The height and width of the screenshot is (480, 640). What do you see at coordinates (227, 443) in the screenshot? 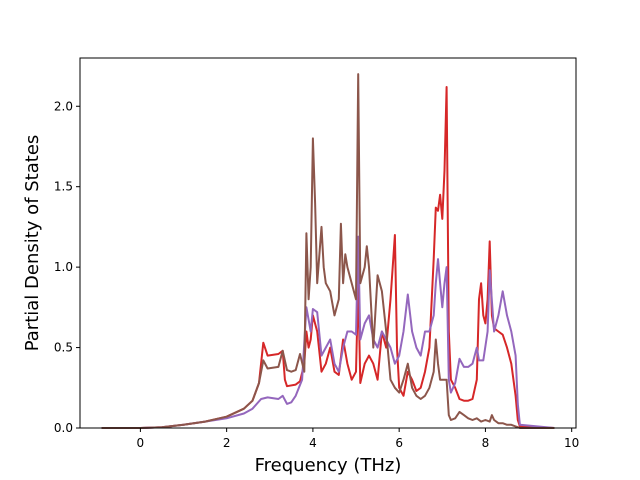
I see `x-tick-label: 2` at bounding box center [227, 443].